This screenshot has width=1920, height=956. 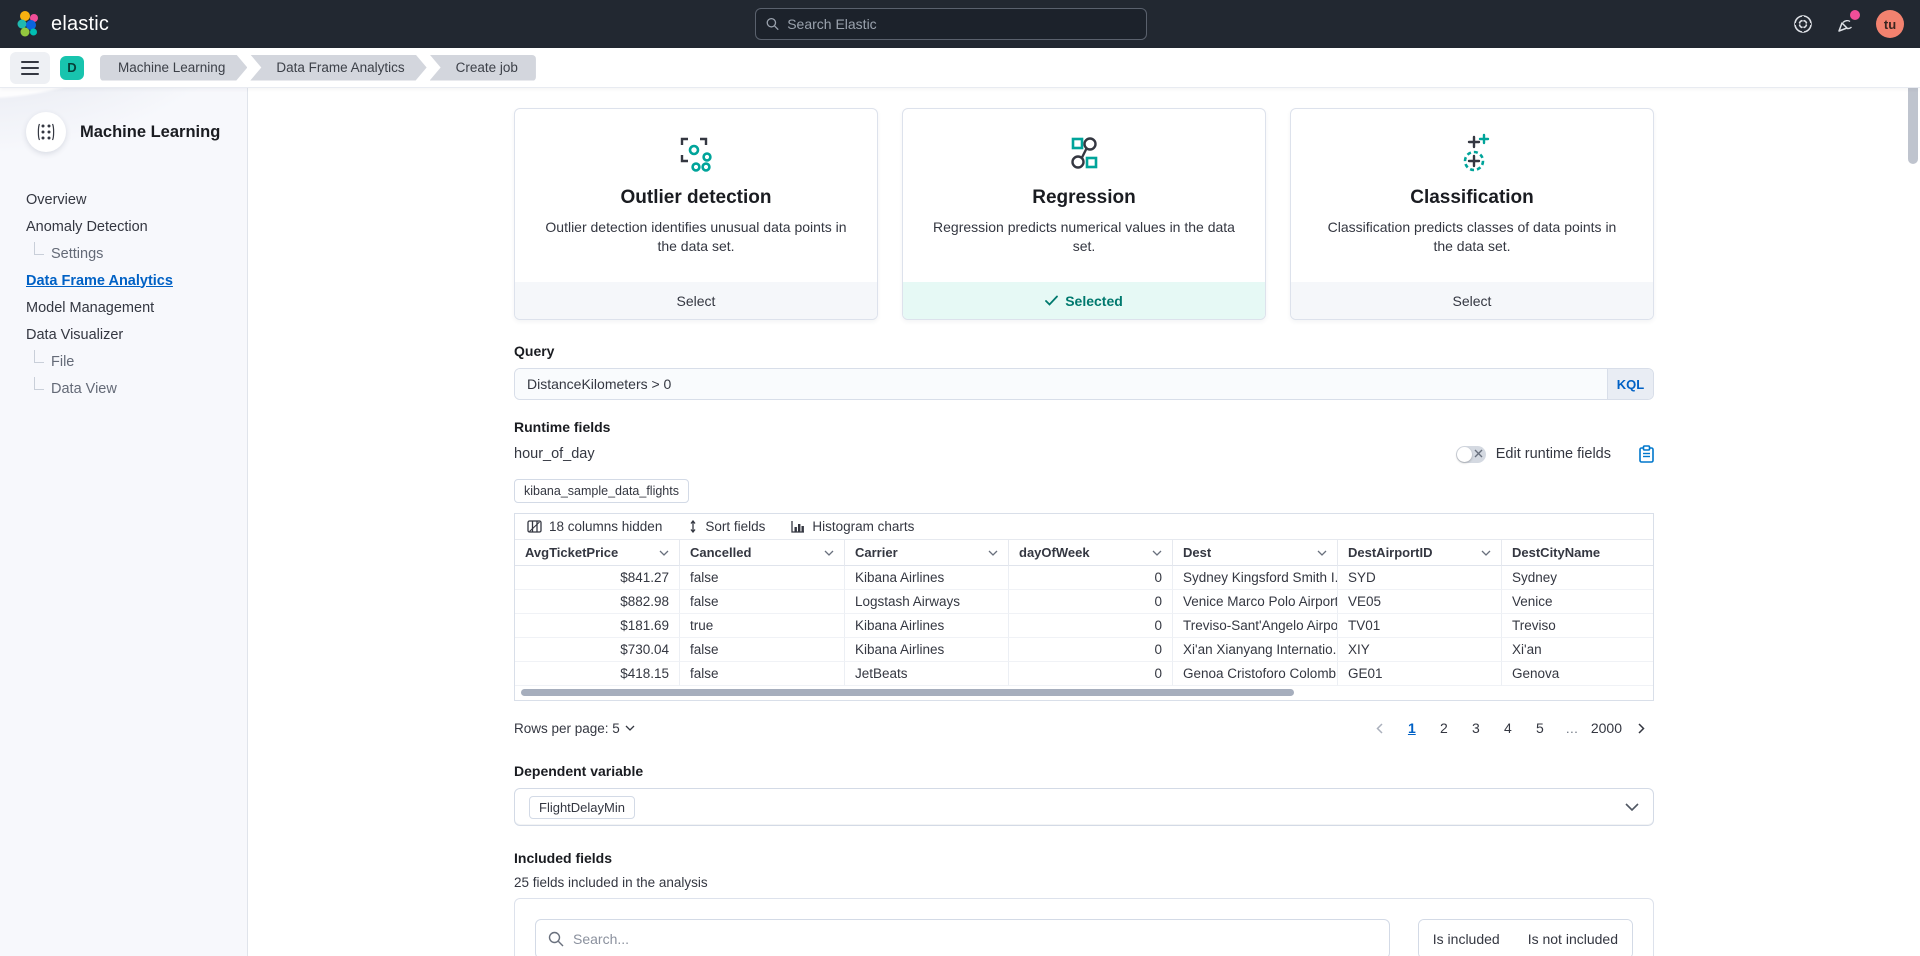 I want to click on sidebar-item-data-visualizer: Data Visualizer, so click(x=75, y=334).